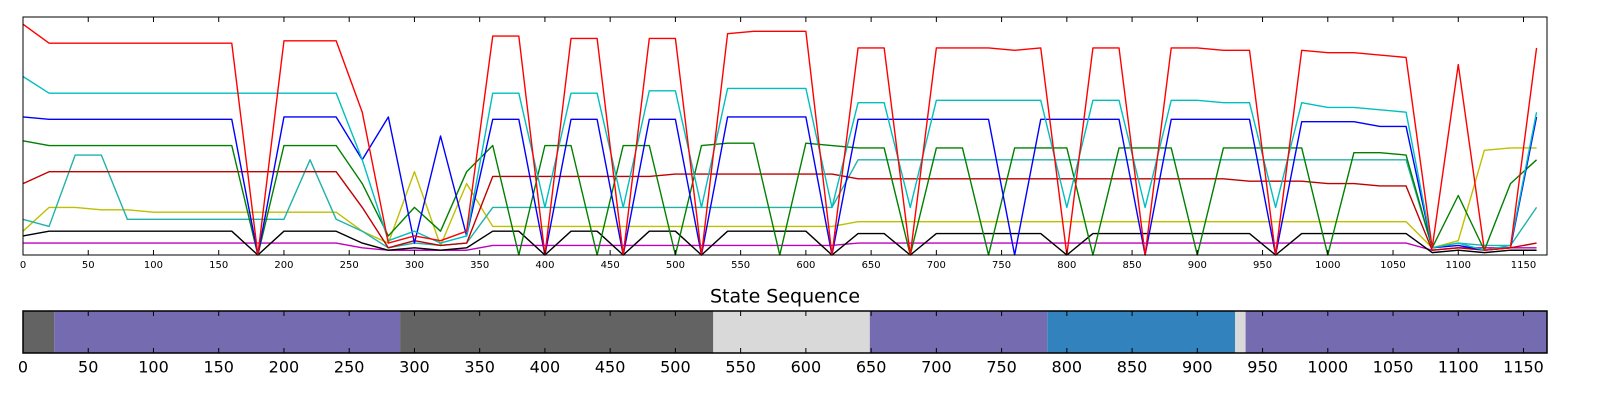 The image size is (1600, 400). Describe the element at coordinates (785, 297) in the screenshot. I see `chart-title: State Sequence` at that location.